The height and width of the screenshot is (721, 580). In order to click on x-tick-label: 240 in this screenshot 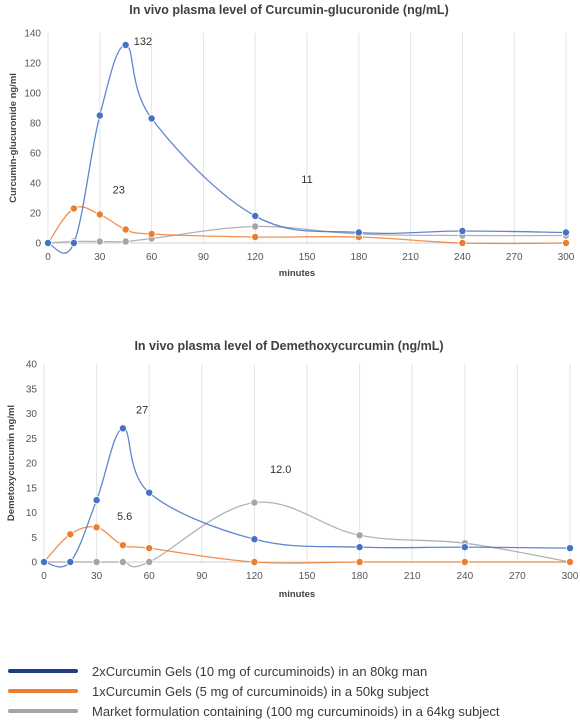, I will do `click(464, 576)`.